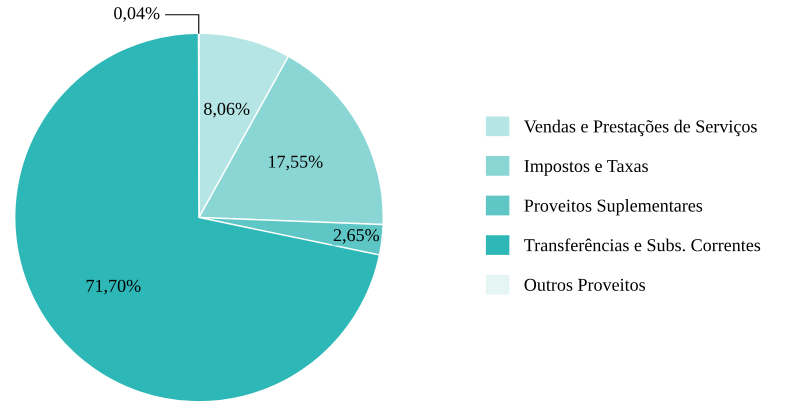 Image resolution: width=796 pixels, height=411 pixels. Describe the element at coordinates (642, 245) in the screenshot. I see `legend-label: Transferências e Subs. Correntes` at that location.